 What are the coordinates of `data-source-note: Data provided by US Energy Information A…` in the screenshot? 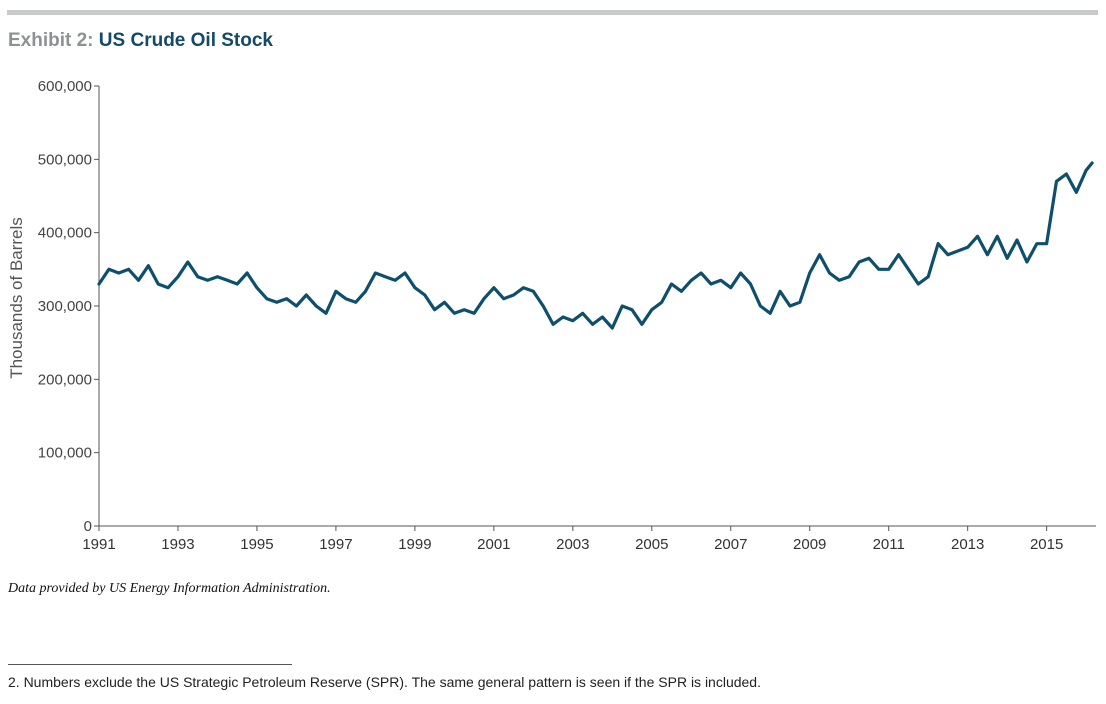 It's located at (169, 588).